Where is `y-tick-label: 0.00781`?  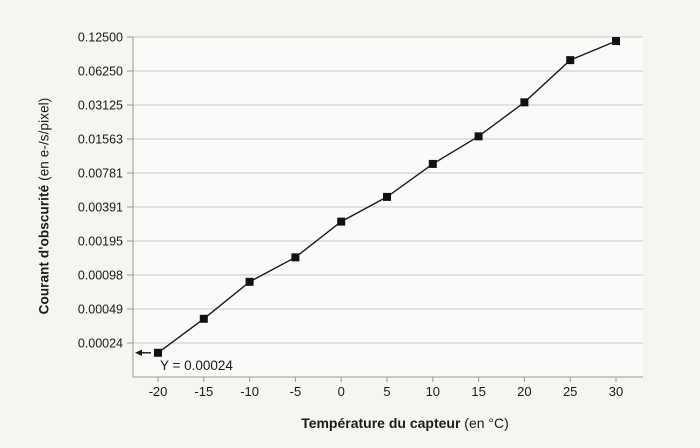 y-tick-label: 0.00781 is located at coordinates (100, 174).